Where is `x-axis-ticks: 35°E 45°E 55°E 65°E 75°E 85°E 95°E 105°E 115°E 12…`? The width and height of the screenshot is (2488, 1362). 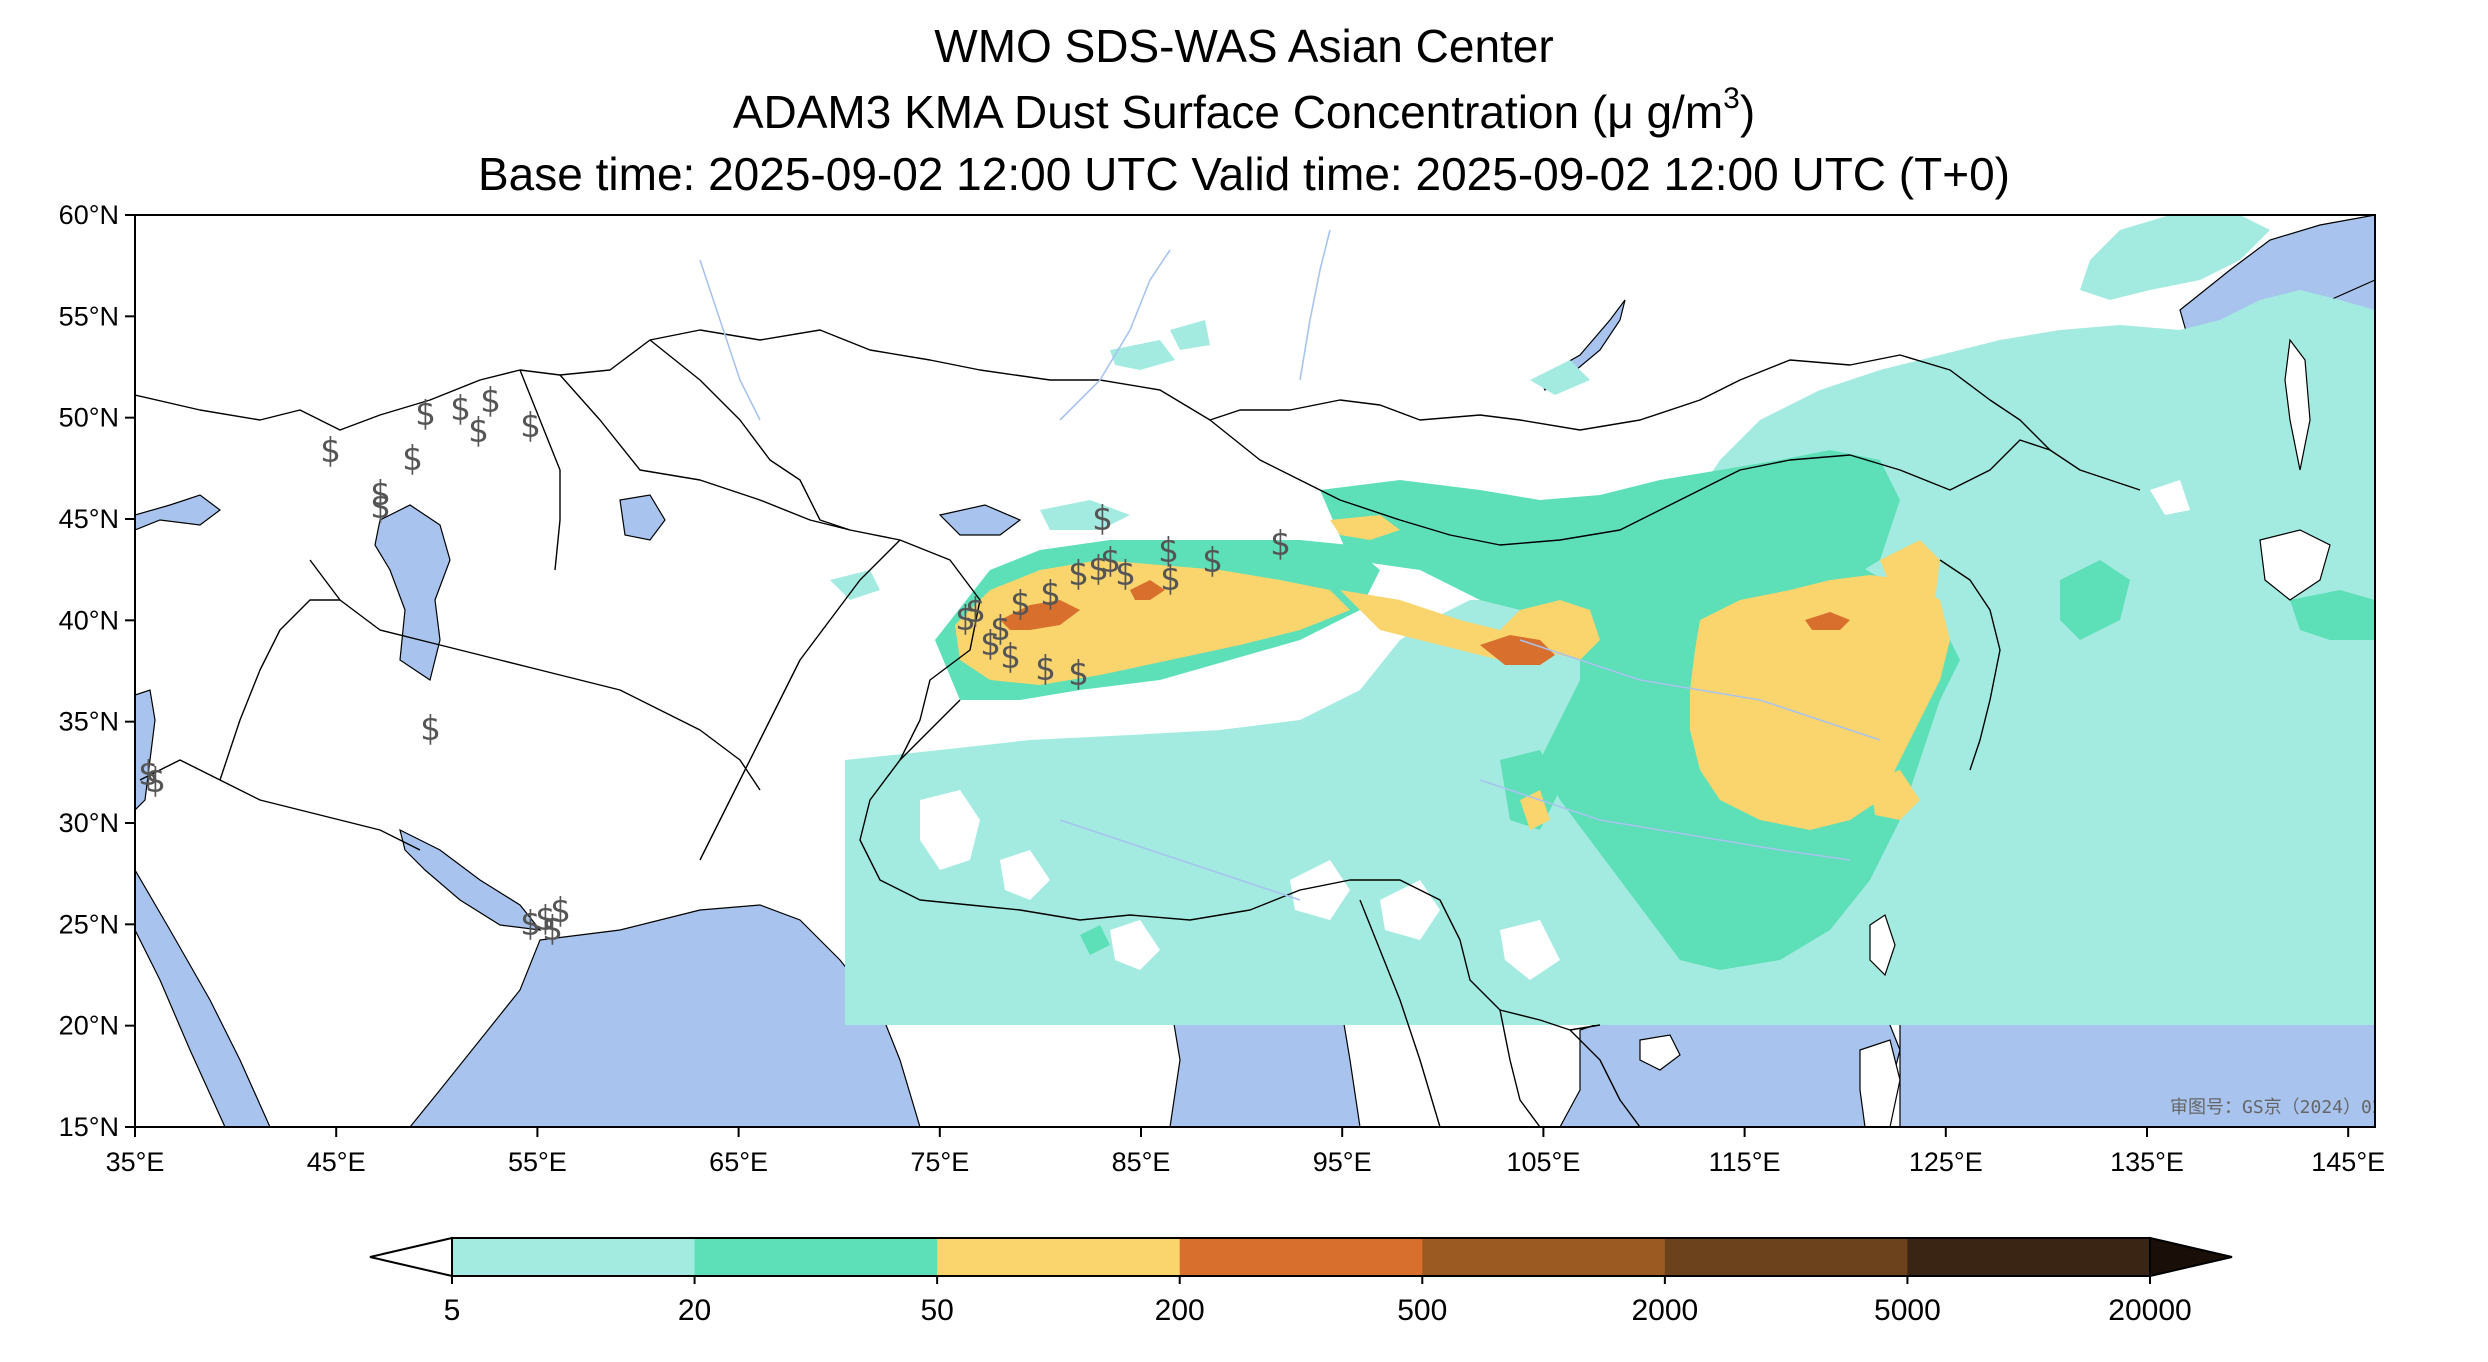
x-axis-ticks: 35°E 45°E 55°E 65°E 75°E 85°E 95°E 105°E 115°E 12… is located at coordinates (1245, 1152).